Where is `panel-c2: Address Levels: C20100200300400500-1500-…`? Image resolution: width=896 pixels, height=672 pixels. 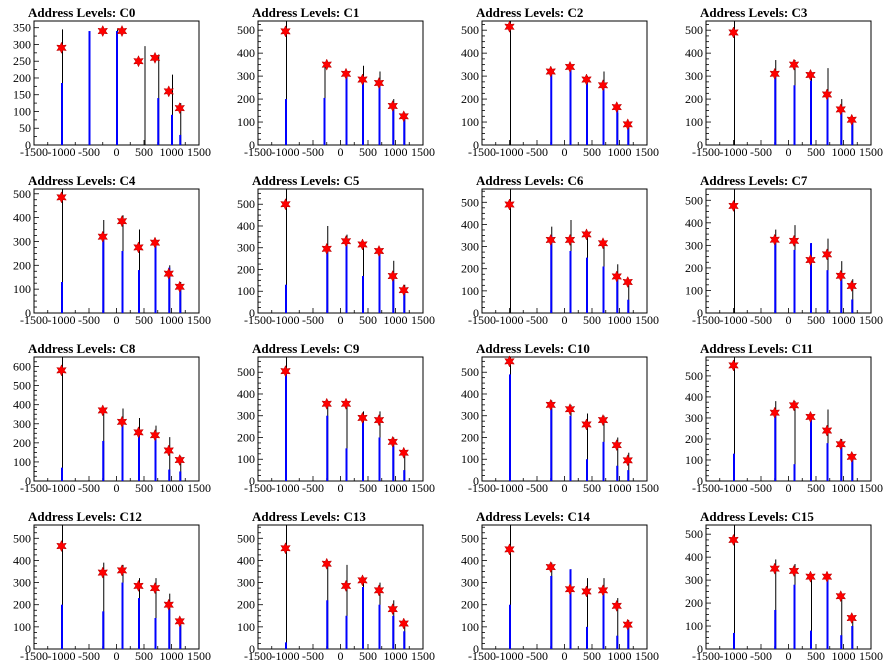 panel-c2: Address Levels: C20100200300400500-1500-… is located at coordinates (560, 82).